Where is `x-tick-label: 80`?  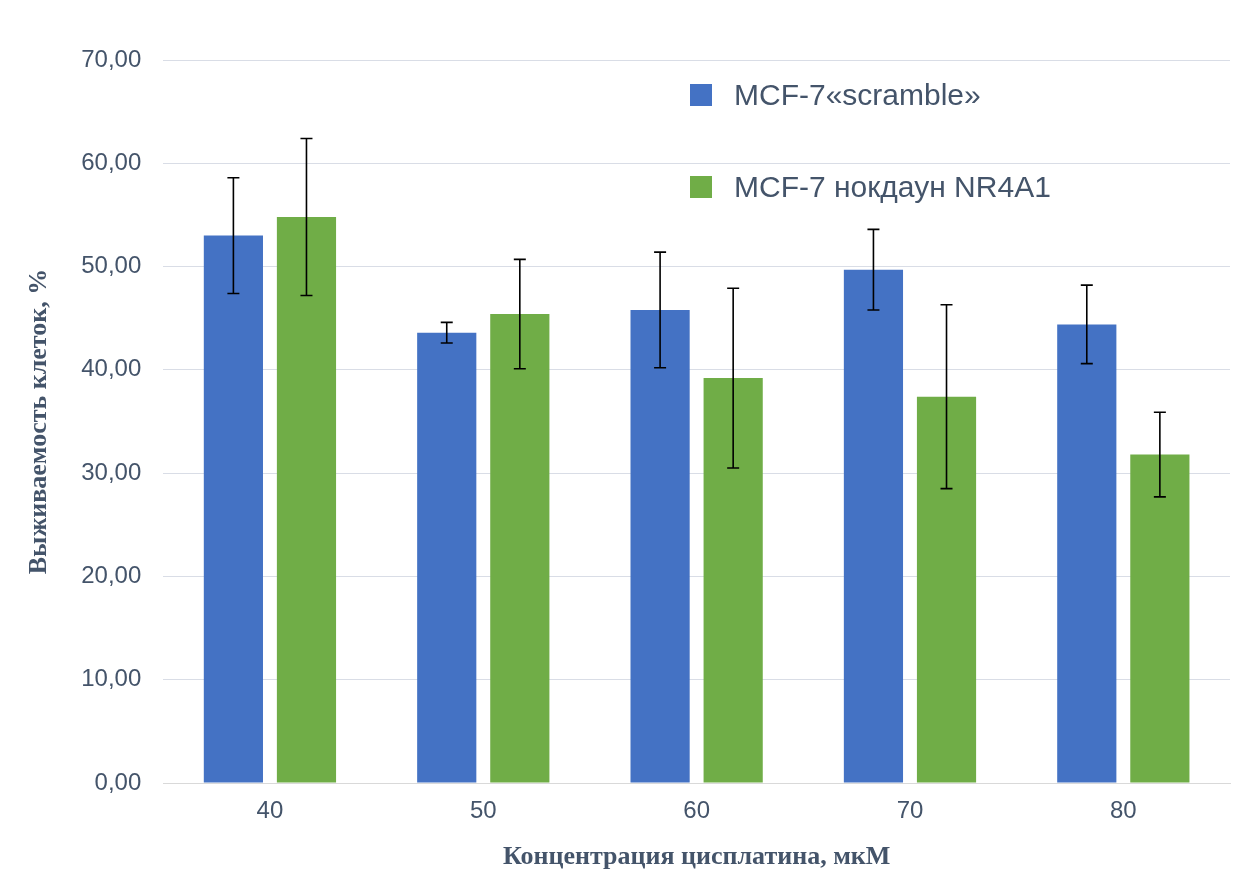 x-tick-label: 80 is located at coordinates (1123, 810).